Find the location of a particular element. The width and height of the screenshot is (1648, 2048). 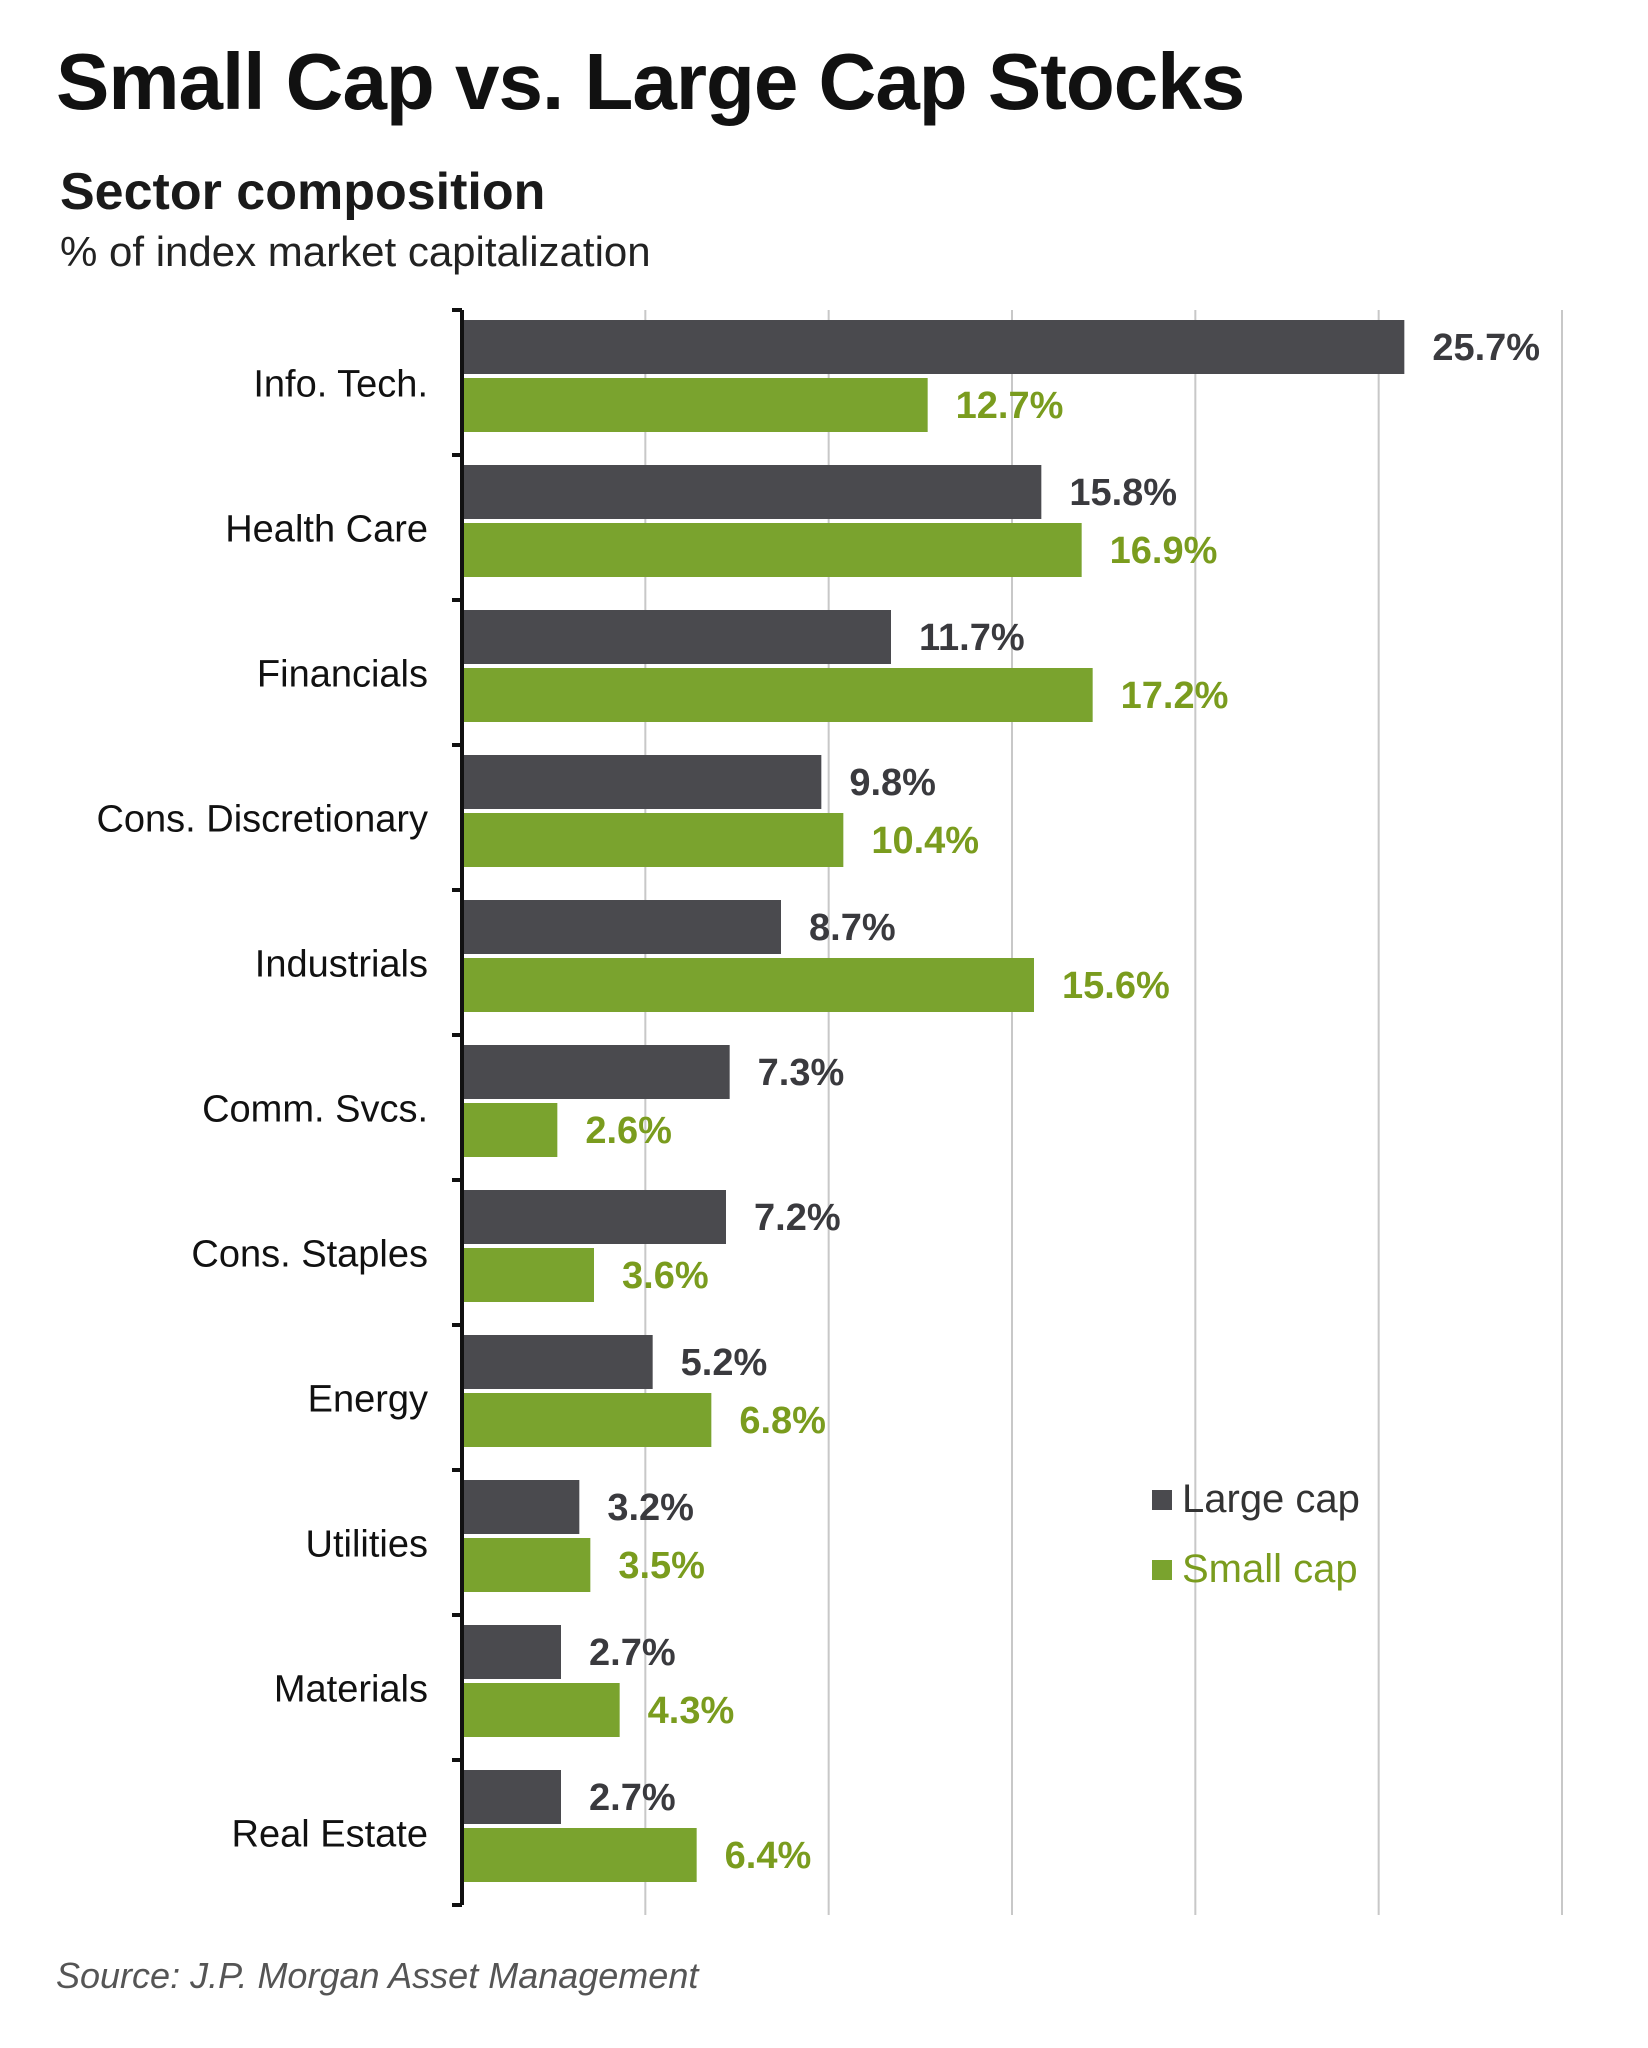

data-label-small-cap: 17.2% is located at coordinates (1175, 696).